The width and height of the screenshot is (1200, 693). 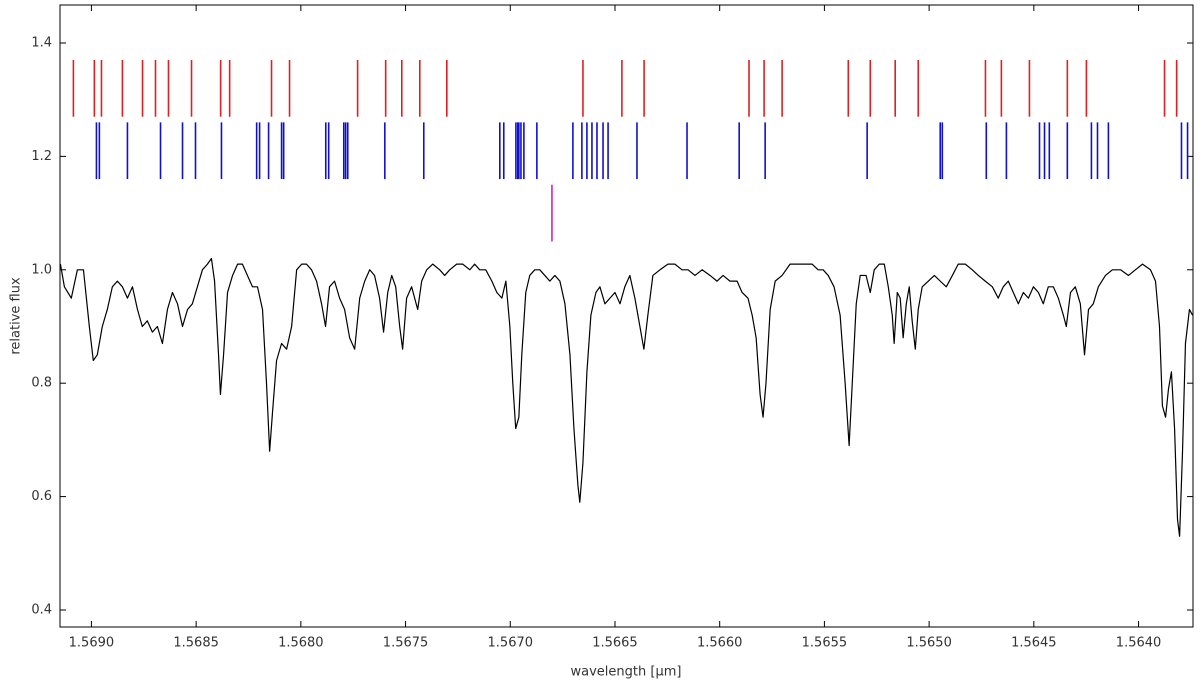 I want to click on x-tick-label: 1.5670, so click(x=511, y=643).